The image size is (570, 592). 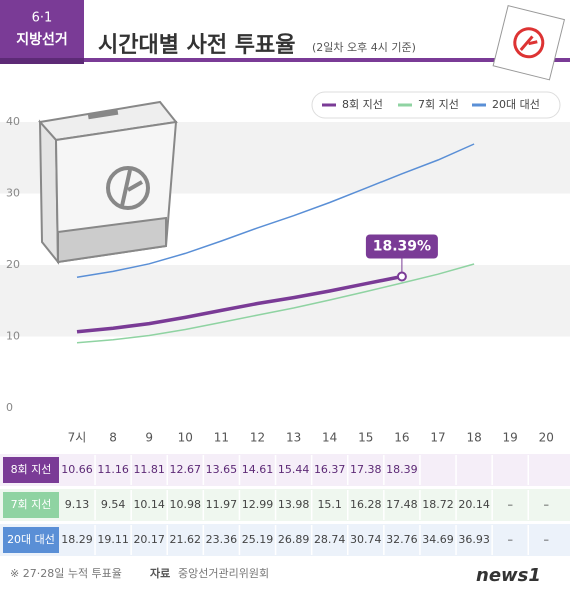 I want to click on table-cell: 23.36, so click(x=222, y=539).